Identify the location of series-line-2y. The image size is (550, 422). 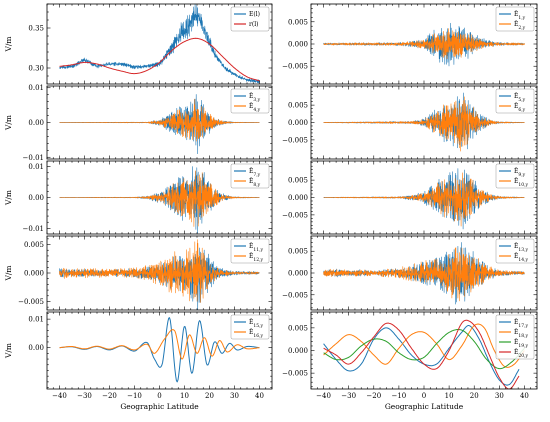
(424, 44).